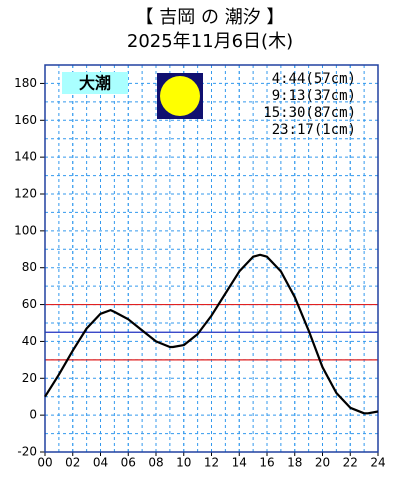  I want to click on chart-subtitle: 2025年11月6日(木), so click(210, 41).